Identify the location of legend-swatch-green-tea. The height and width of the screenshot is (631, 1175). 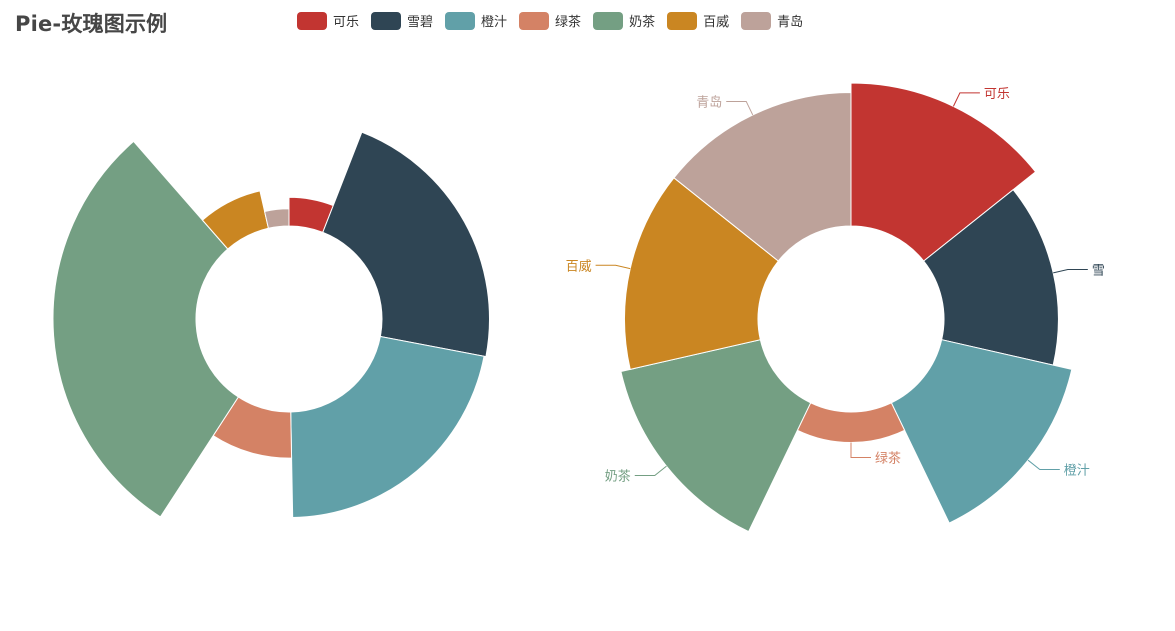
(534, 20).